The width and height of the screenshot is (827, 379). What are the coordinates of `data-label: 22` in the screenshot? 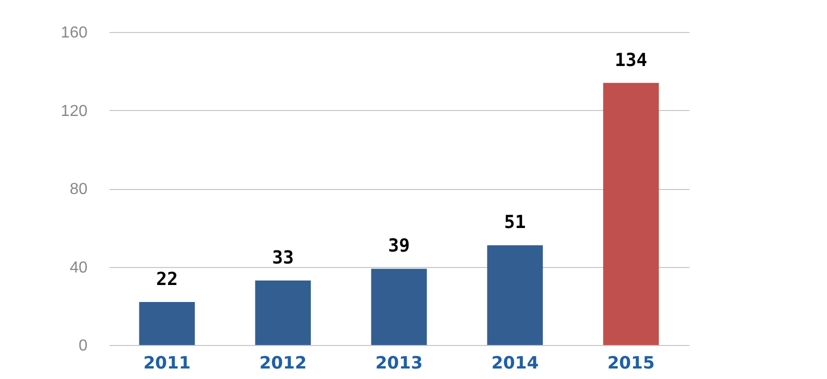 It's located at (167, 279).